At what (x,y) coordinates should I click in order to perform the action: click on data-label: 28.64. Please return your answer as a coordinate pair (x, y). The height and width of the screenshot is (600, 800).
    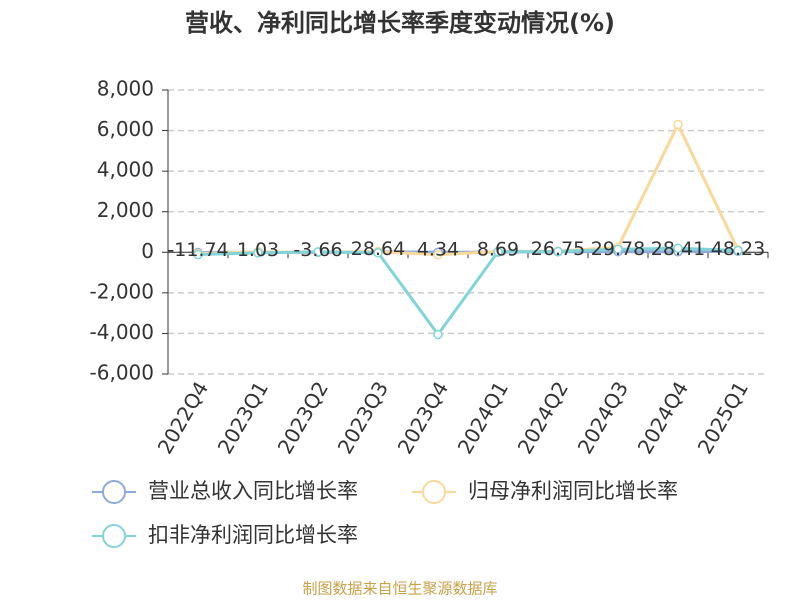
    Looking at the image, I should click on (378, 249).